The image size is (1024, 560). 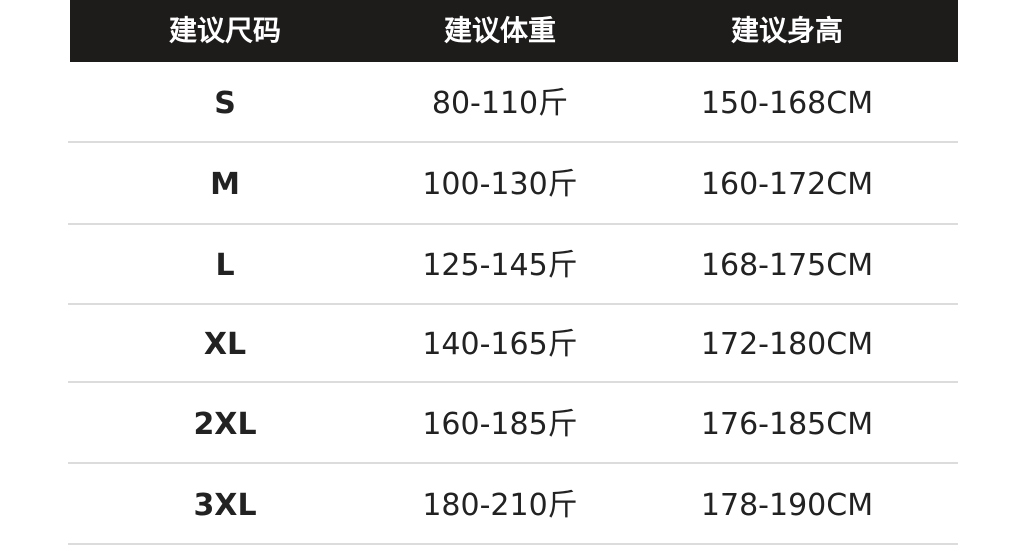 I want to click on table-row: L 125-145斤 168-175CM, so click(x=513, y=265).